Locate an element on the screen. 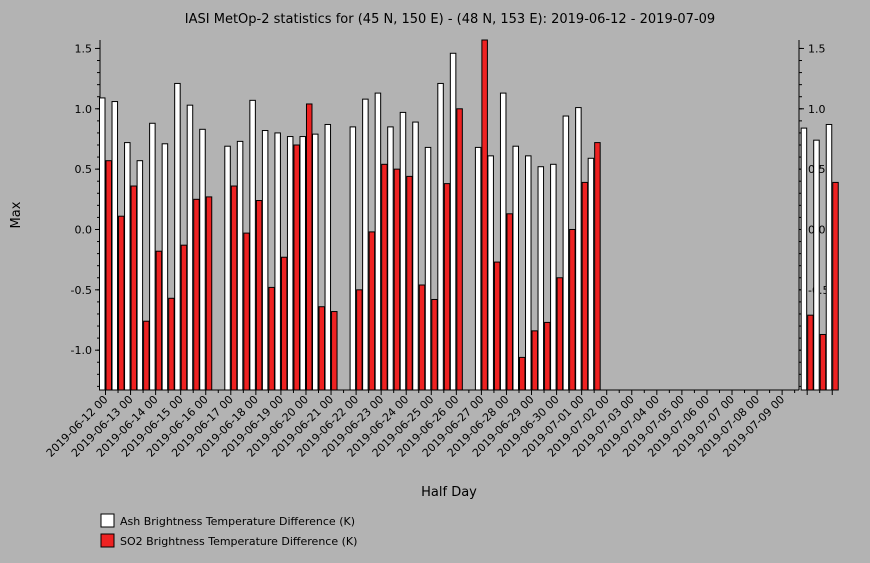 The height and width of the screenshot is (563, 870). x-axis-label: Half Day is located at coordinates (449, 492).